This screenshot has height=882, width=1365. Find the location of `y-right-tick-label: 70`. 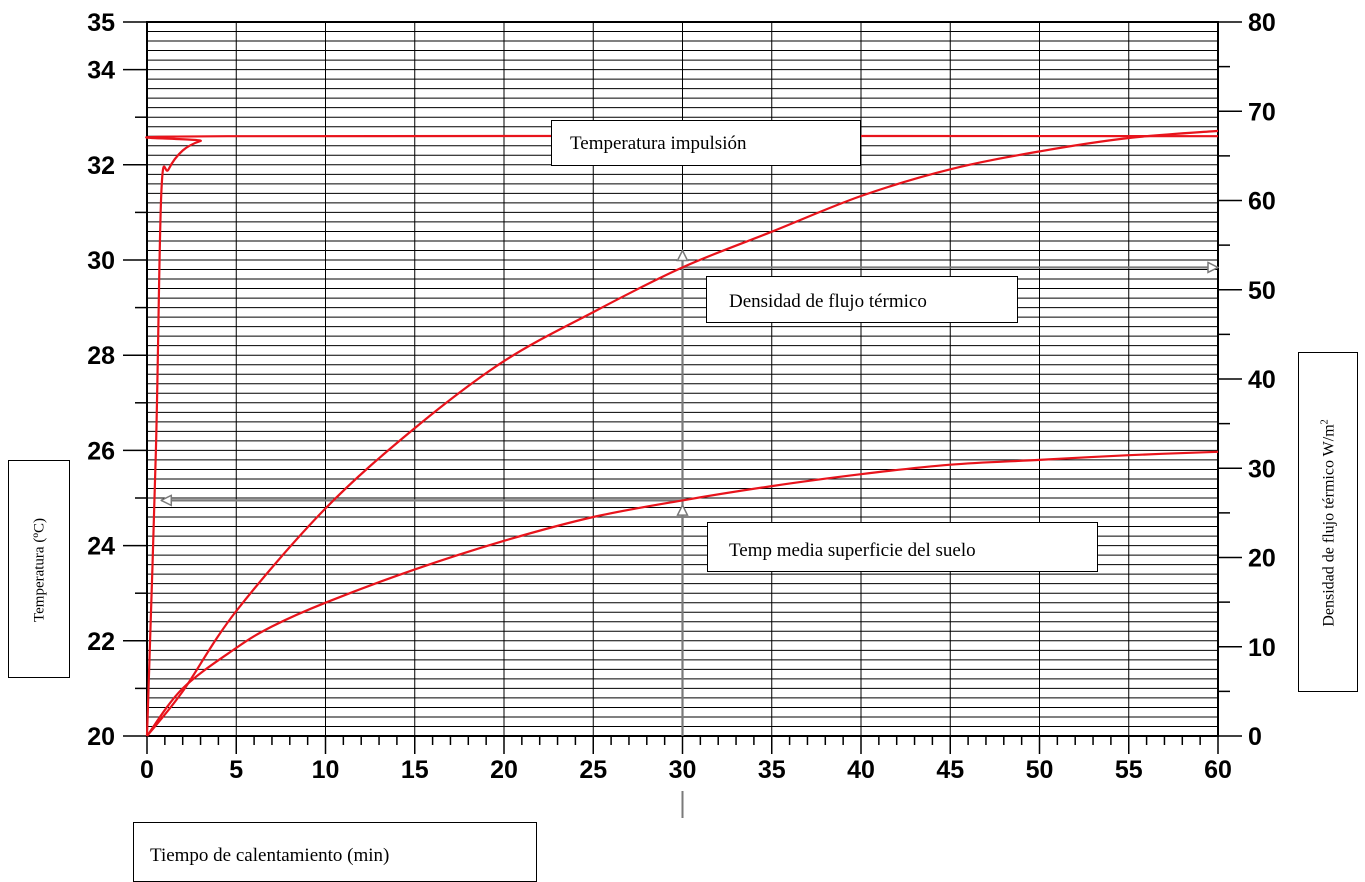

y-right-tick-label: 70 is located at coordinates (1262, 112).